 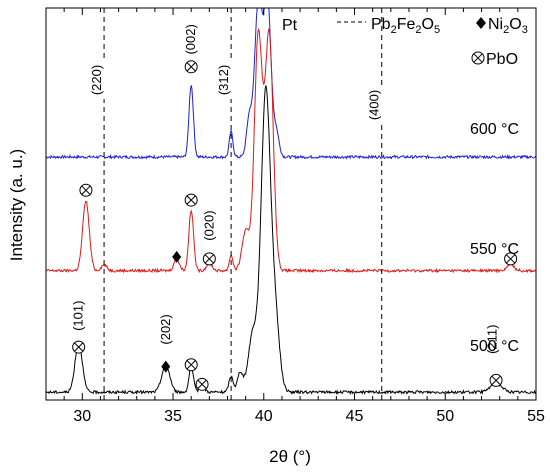 What do you see at coordinates (405, 42) in the screenshot?
I see `legend: Pt Pb2Fe2O5 Ni2O3 PbO` at bounding box center [405, 42].